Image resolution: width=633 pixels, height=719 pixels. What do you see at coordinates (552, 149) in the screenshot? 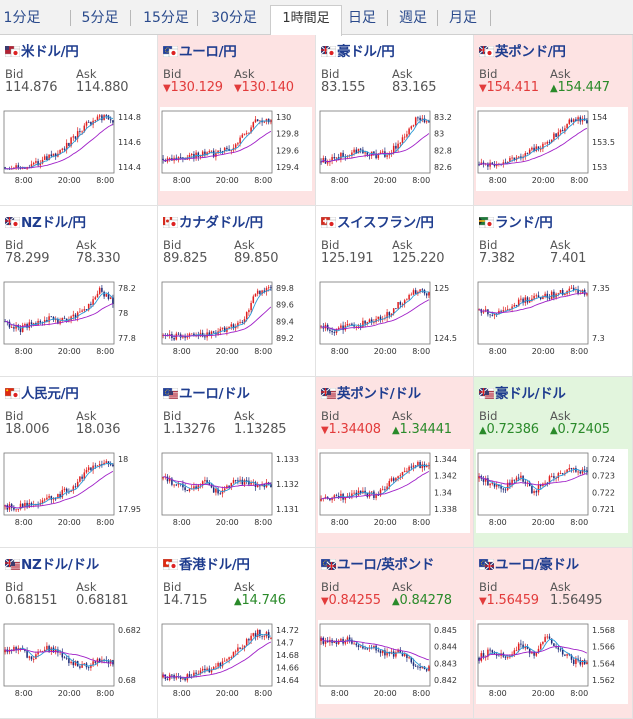
I see `price-chart: 154 153.5 153 8:00 20:00 8:00` at bounding box center [552, 149].